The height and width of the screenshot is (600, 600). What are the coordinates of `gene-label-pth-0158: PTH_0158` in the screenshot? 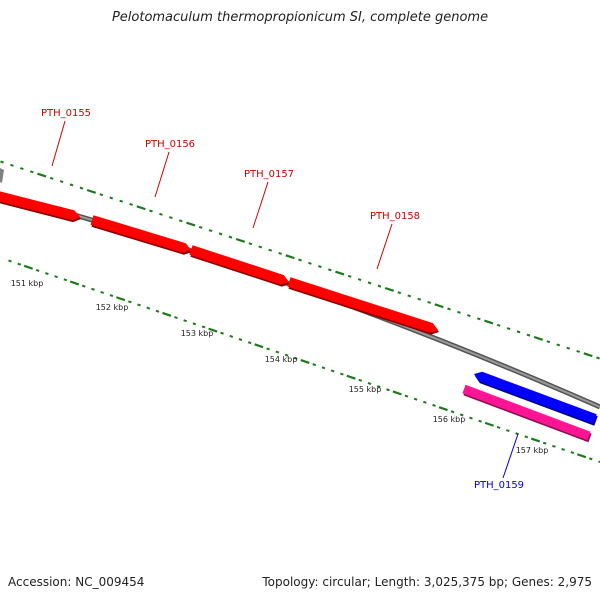 It's located at (395, 216).